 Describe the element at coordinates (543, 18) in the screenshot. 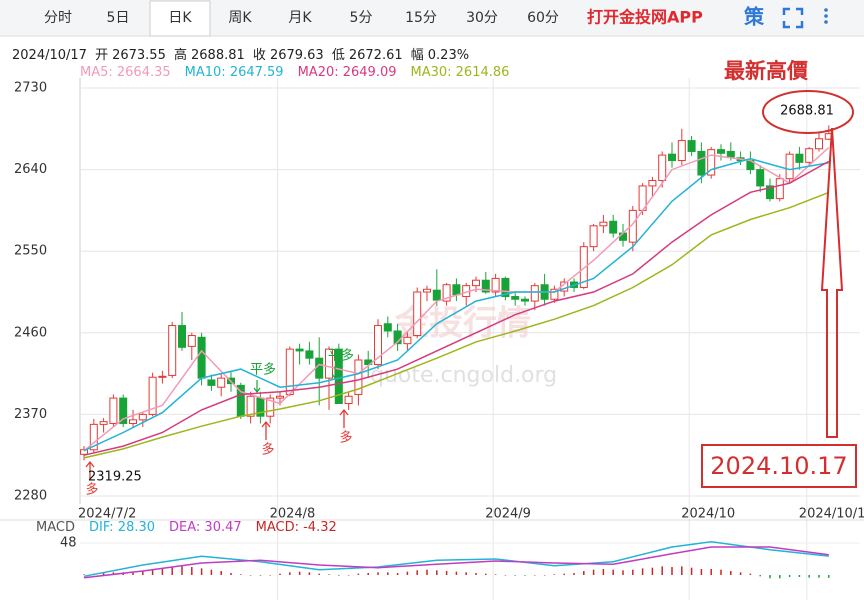

I see `tab: 60分` at that location.